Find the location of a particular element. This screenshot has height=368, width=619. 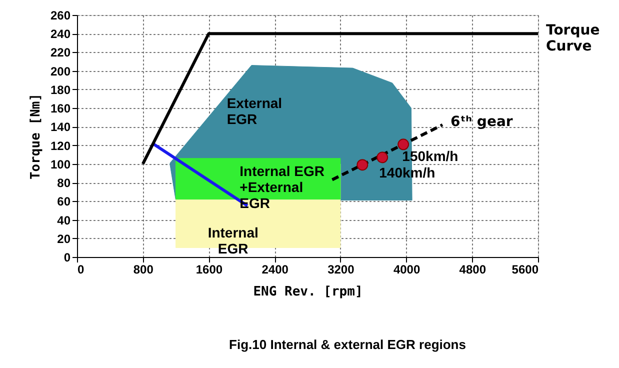

x-tick-label: 4000 is located at coordinates (406, 269).